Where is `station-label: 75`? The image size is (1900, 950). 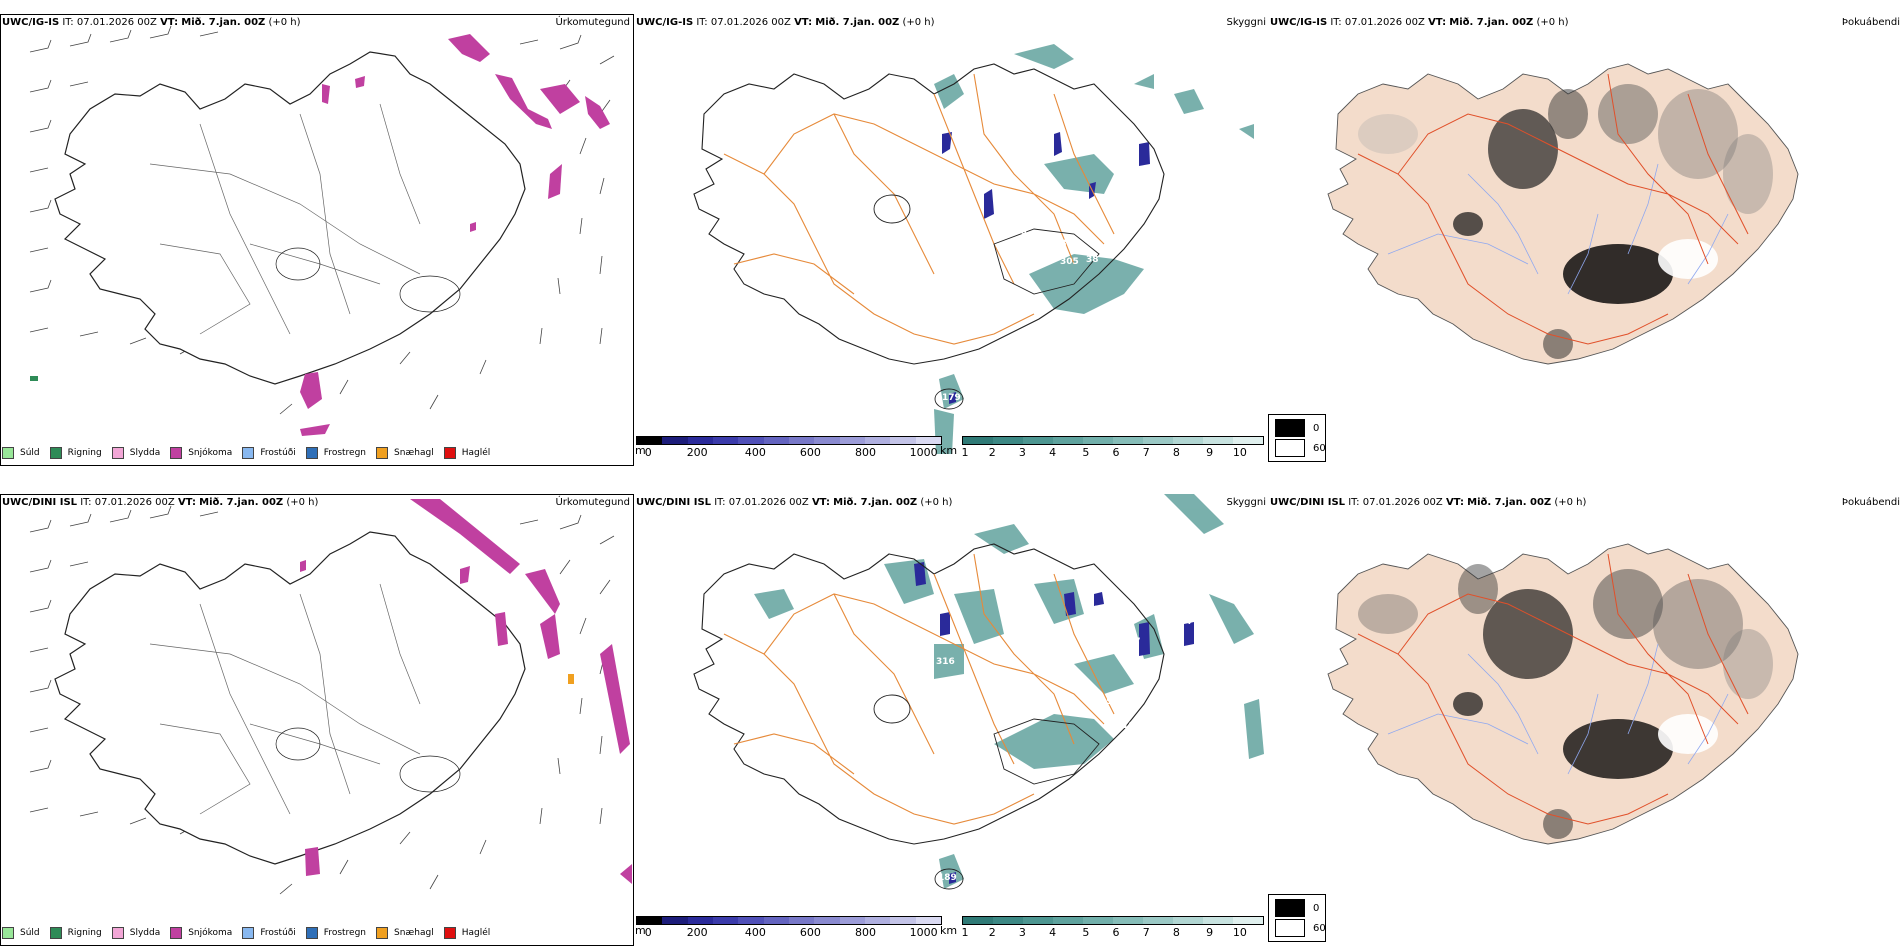
station-label: 75 is located at coordinates (916, 874).